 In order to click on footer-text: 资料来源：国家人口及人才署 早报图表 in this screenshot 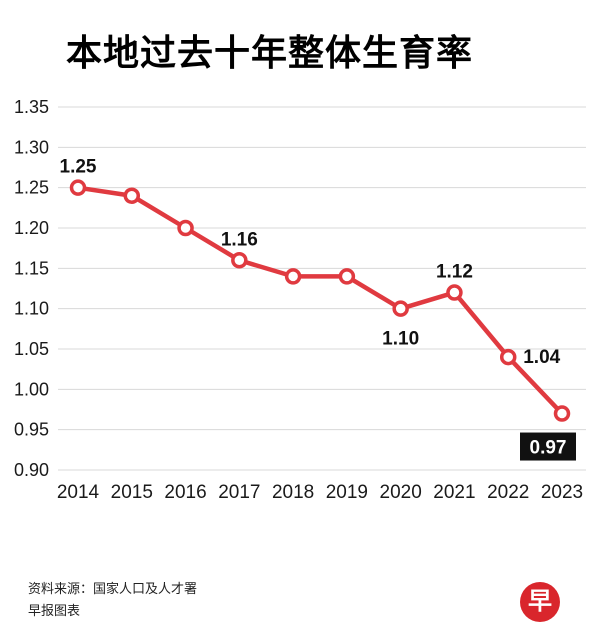, I will do `click(112, 600)`.